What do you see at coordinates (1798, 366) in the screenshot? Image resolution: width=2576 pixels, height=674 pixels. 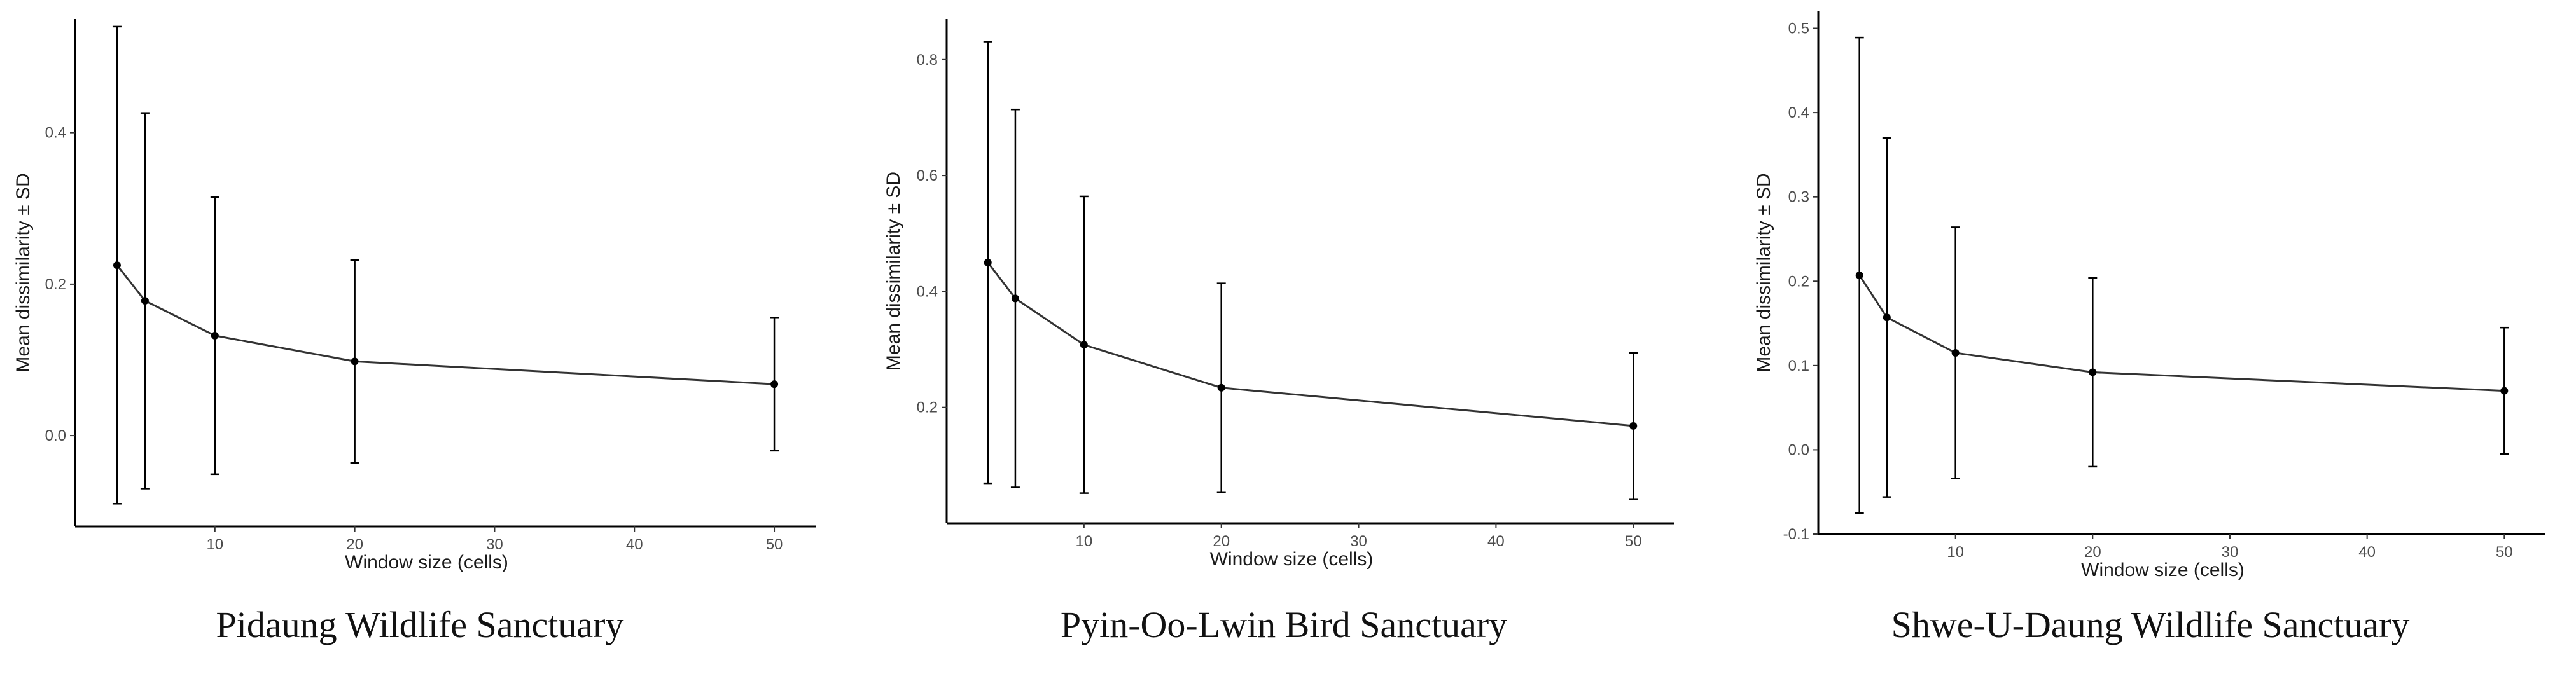 I see `y-tick-label: 0.1` at bounding box center [1798, 366].